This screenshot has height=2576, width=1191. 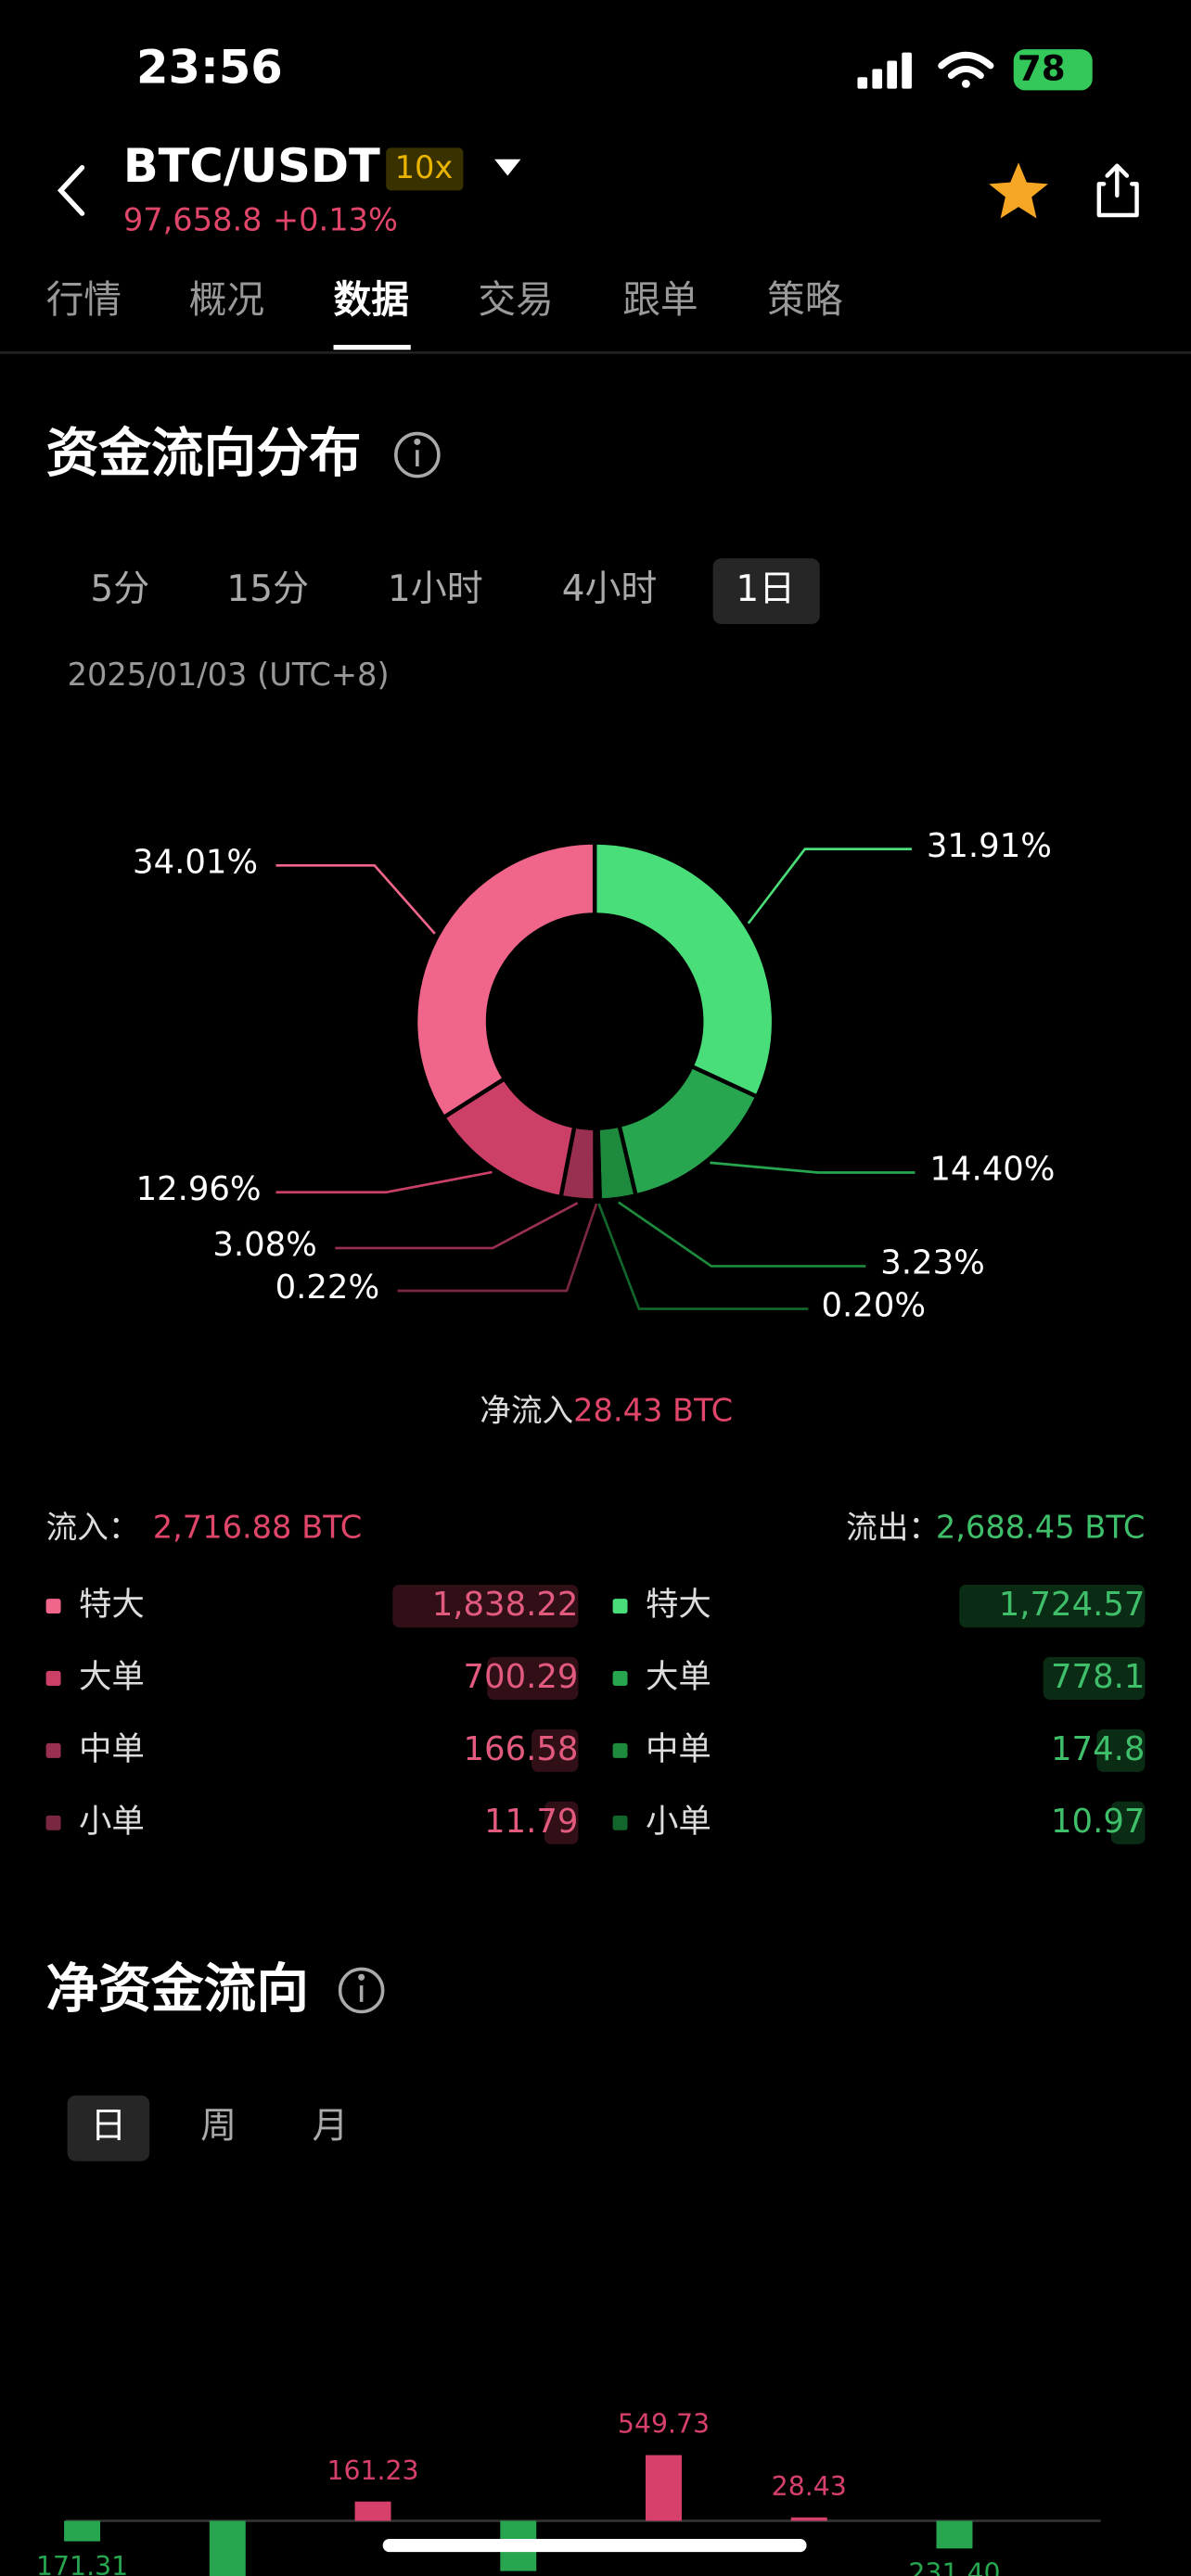 I want to click on period-option: 1日, so click(x=765, y=589).